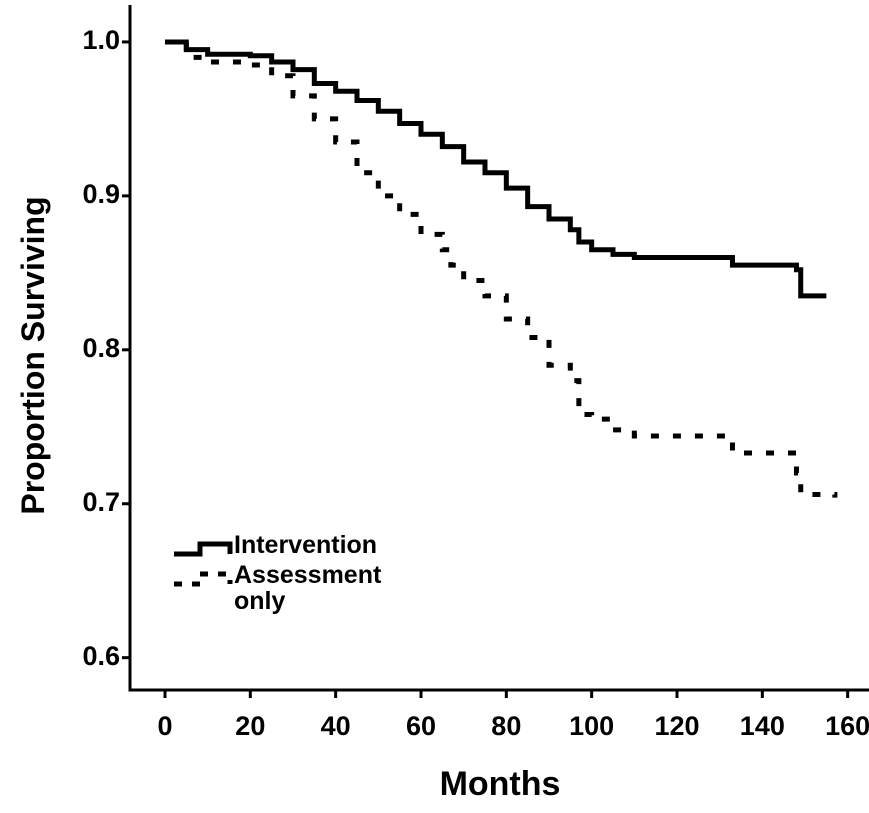 The width and height of the screenshot is (869, 813). What do you see at coordinates (591, 726) in the screenshot?
I see `x-tick-label: 100` at bounding box center [591, 726].